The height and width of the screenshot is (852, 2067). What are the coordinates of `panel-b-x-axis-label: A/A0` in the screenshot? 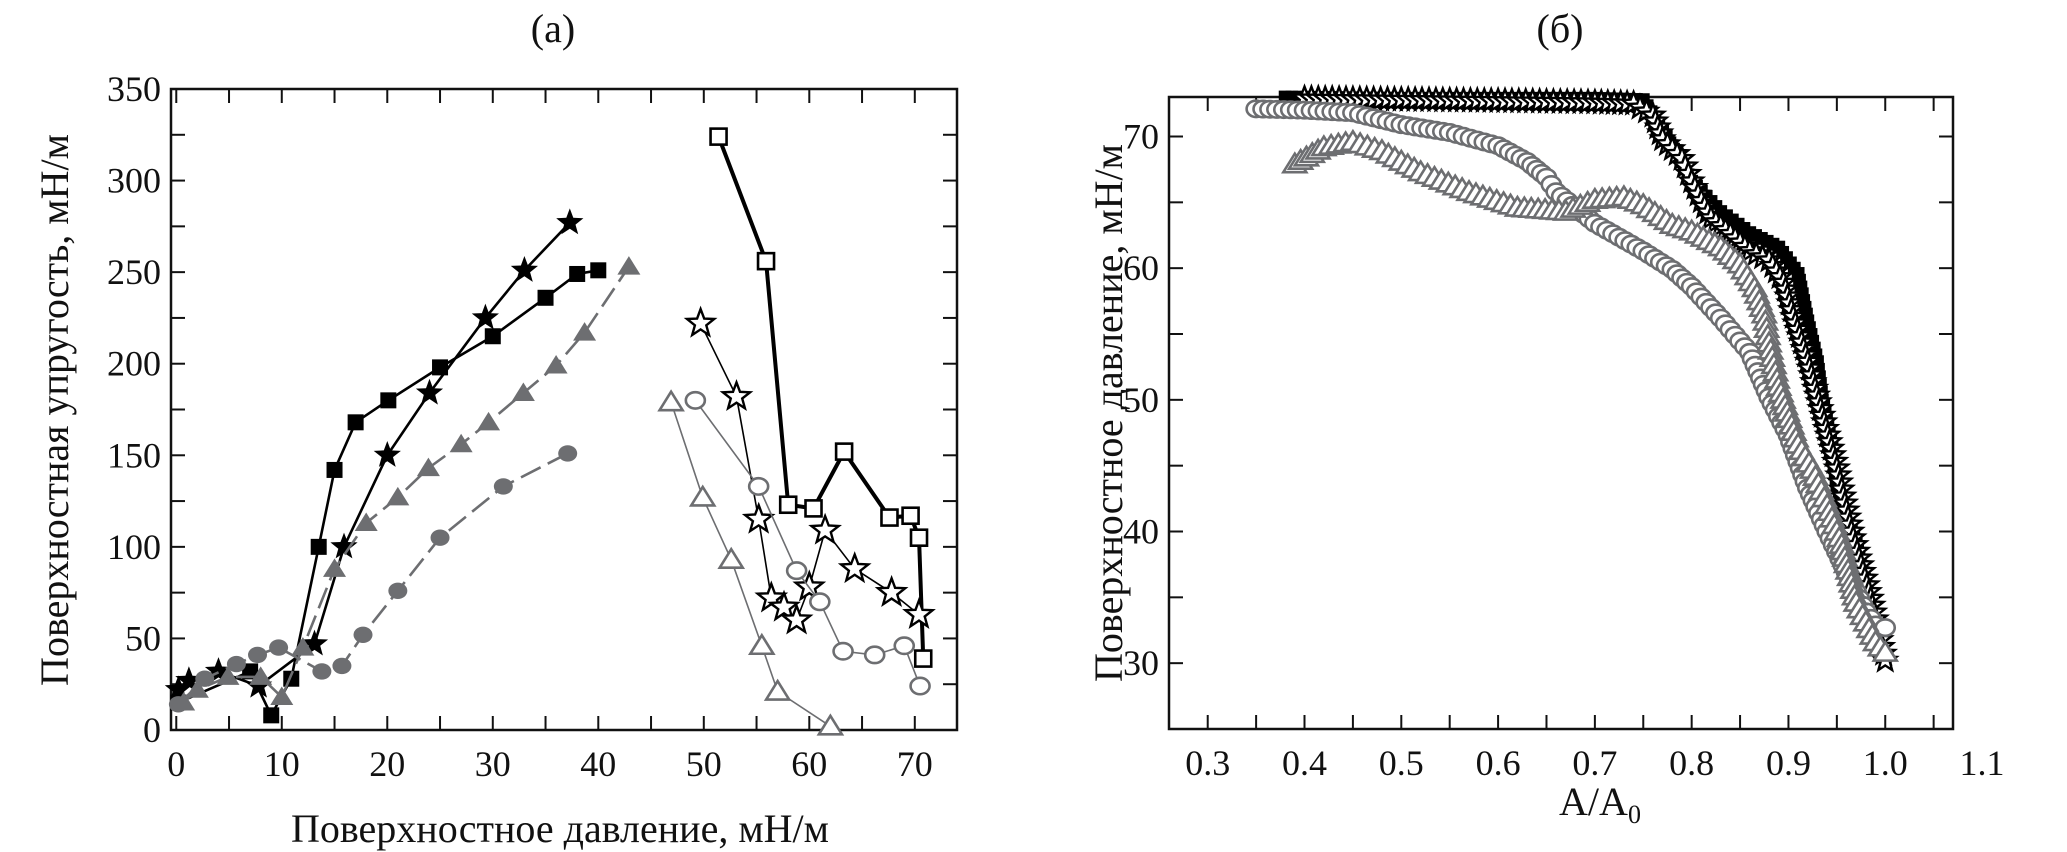 It's located at (1600, 804).